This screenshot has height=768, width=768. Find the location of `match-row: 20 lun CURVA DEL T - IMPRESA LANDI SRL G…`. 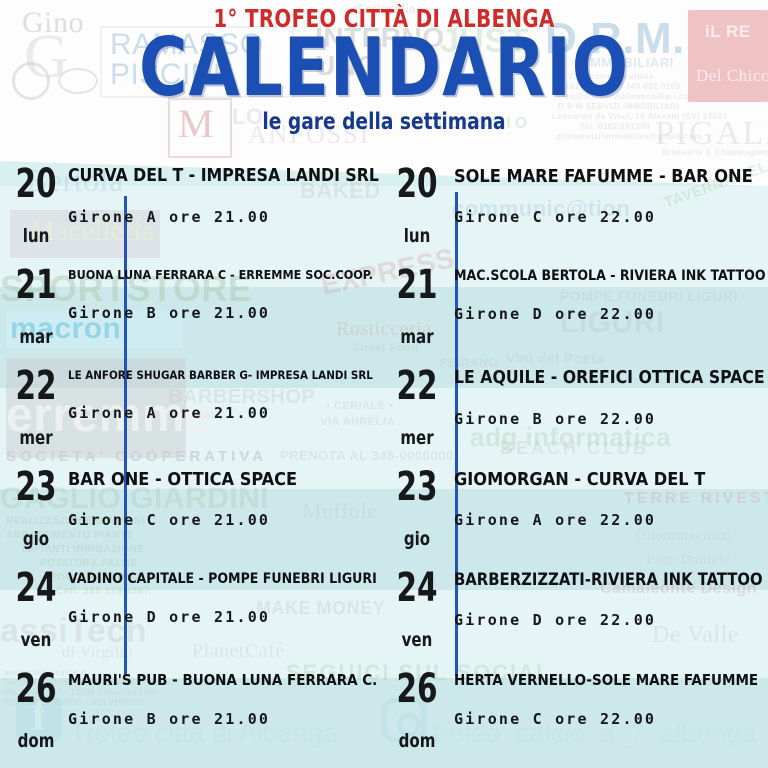

match-row: 20 lun CURVA DEL T - IMPRESA LANDI SRL G… is located at coordinates (192, 210).